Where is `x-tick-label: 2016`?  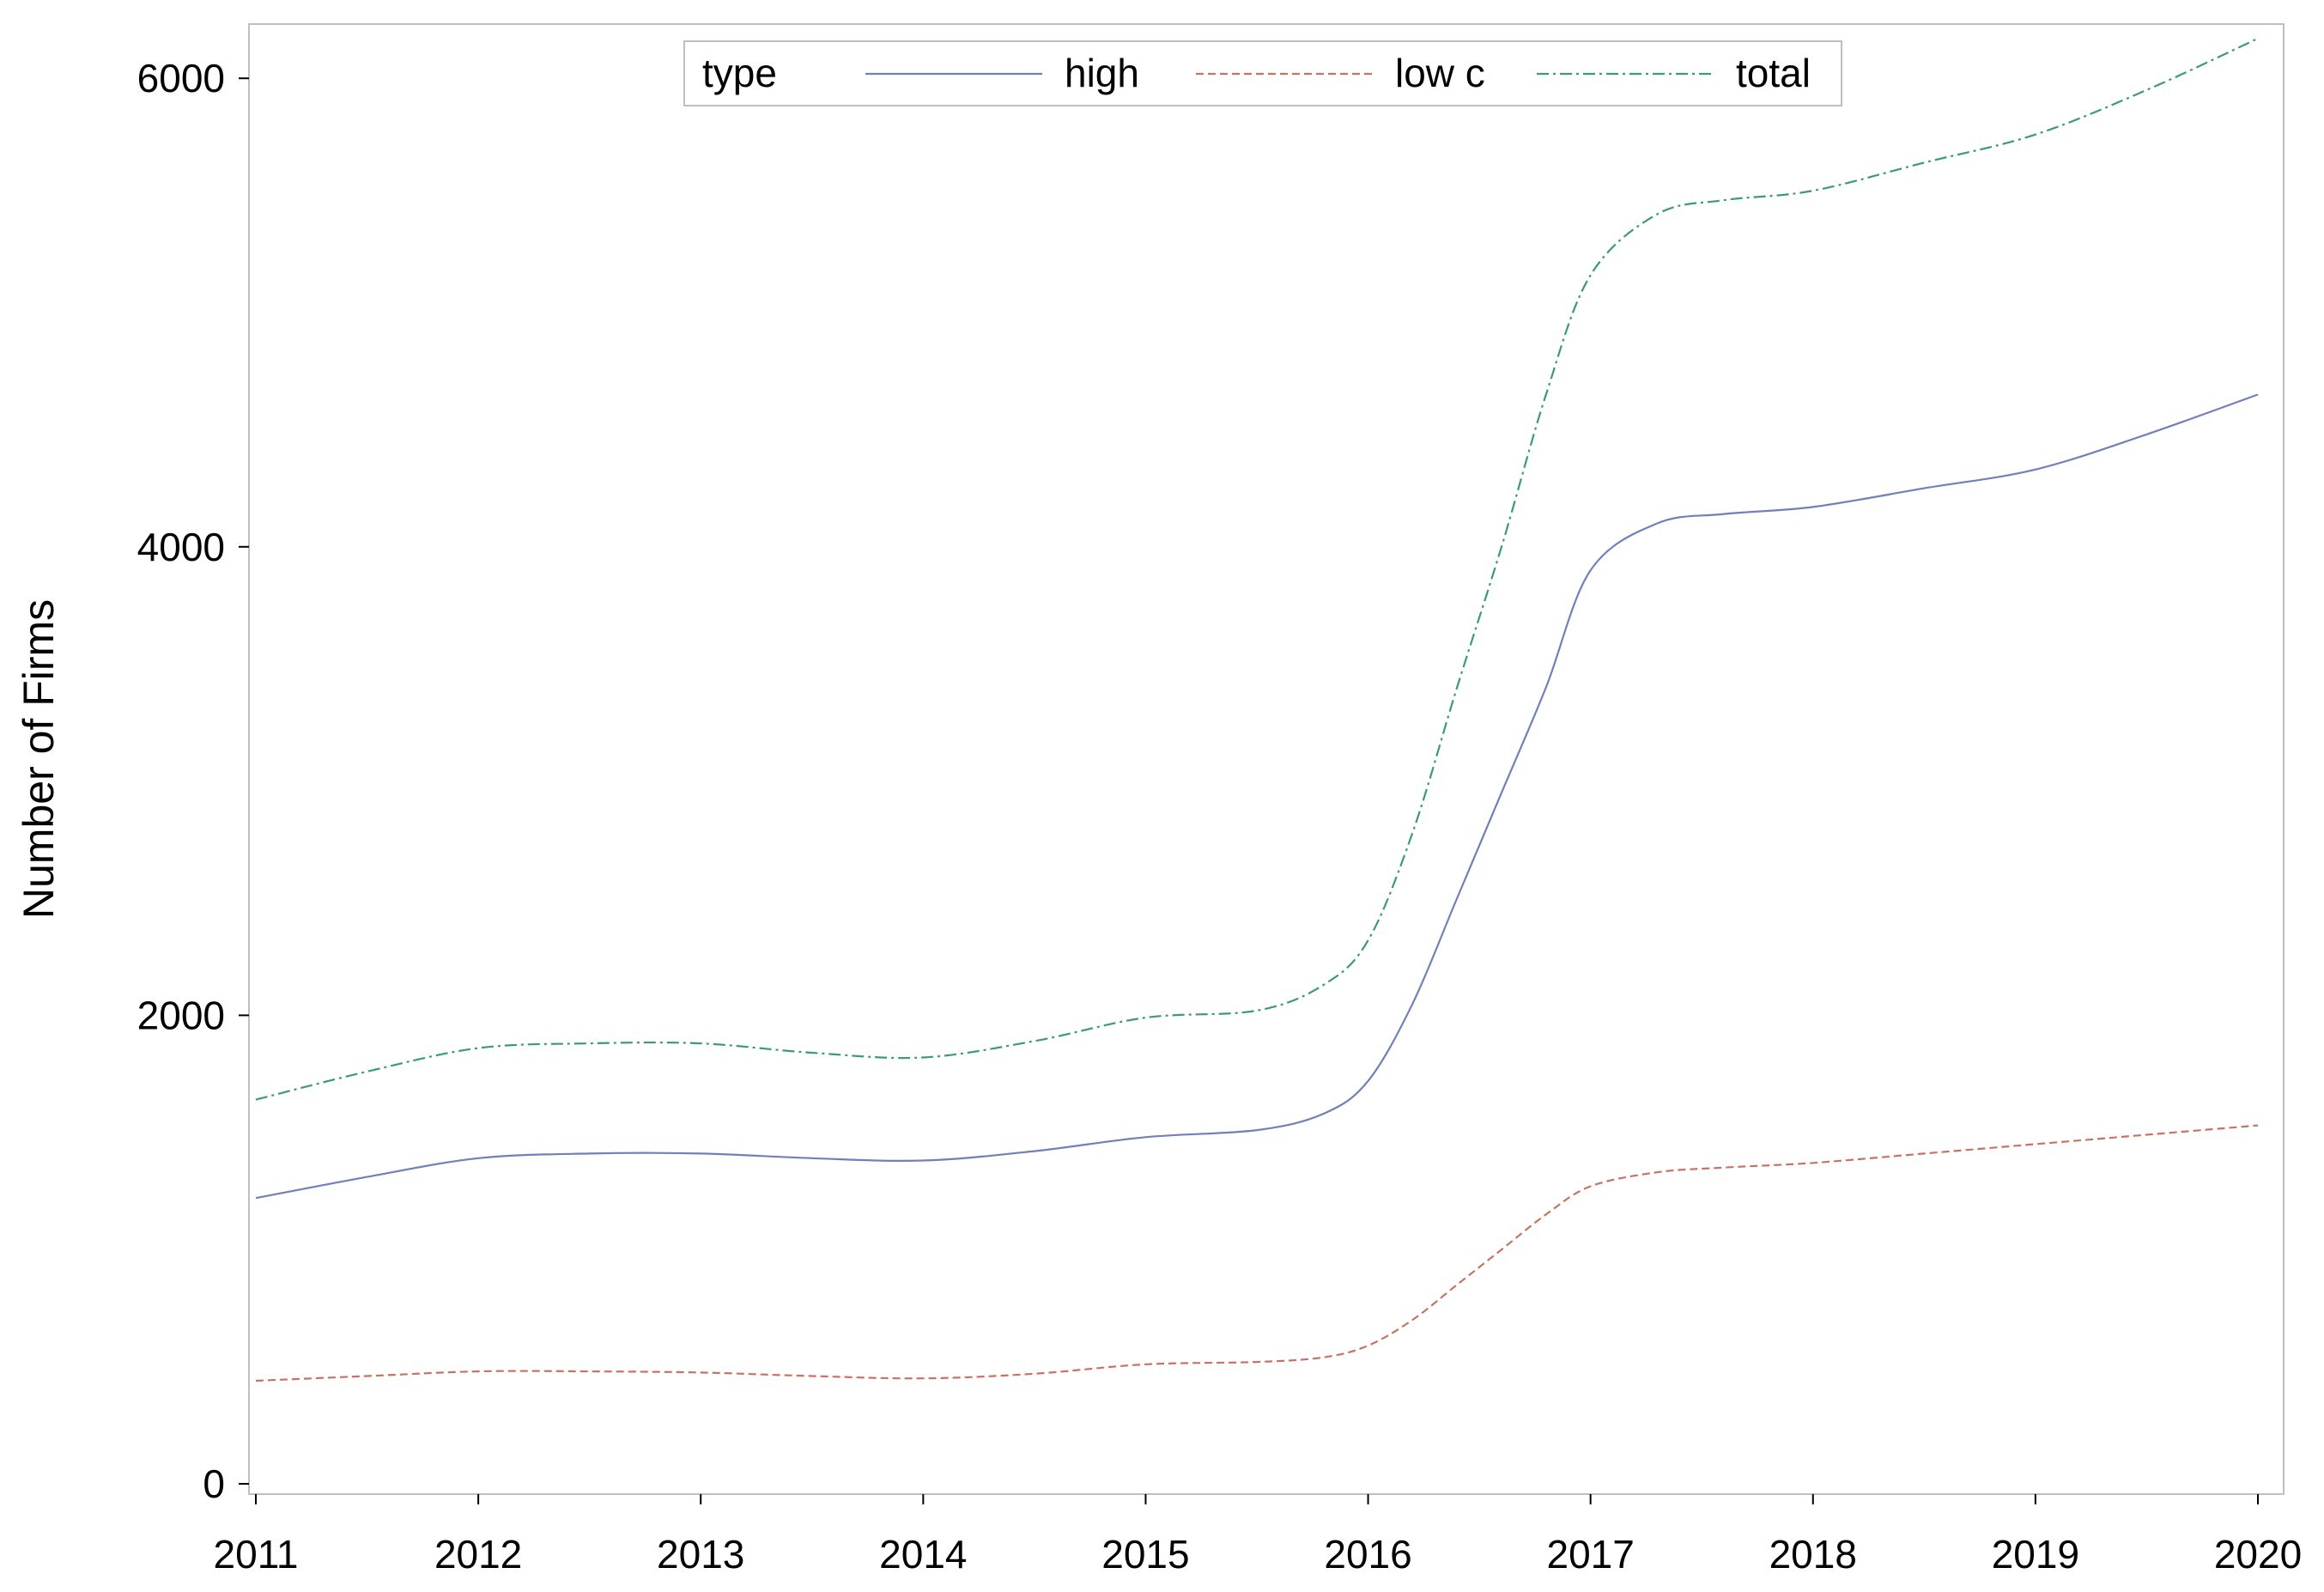
x-tick-label: 2016 is located at coordinates (1367, 1554).